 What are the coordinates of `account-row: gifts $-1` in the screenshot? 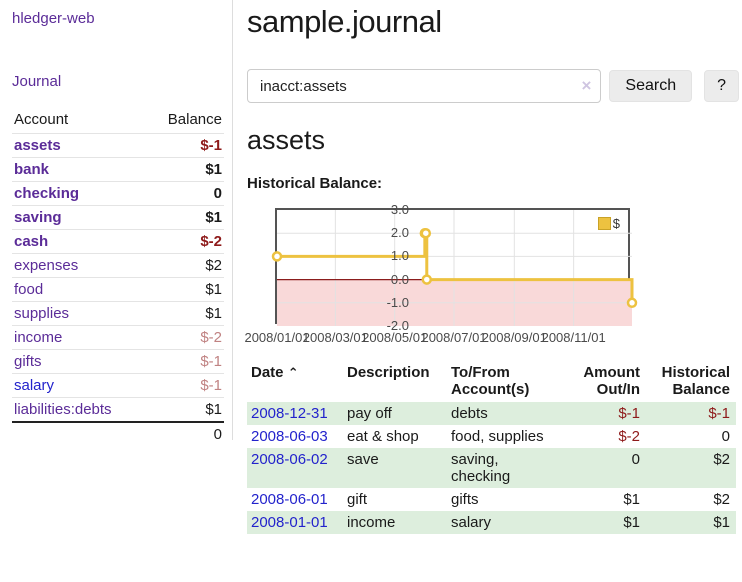 It's located at (118, 361).